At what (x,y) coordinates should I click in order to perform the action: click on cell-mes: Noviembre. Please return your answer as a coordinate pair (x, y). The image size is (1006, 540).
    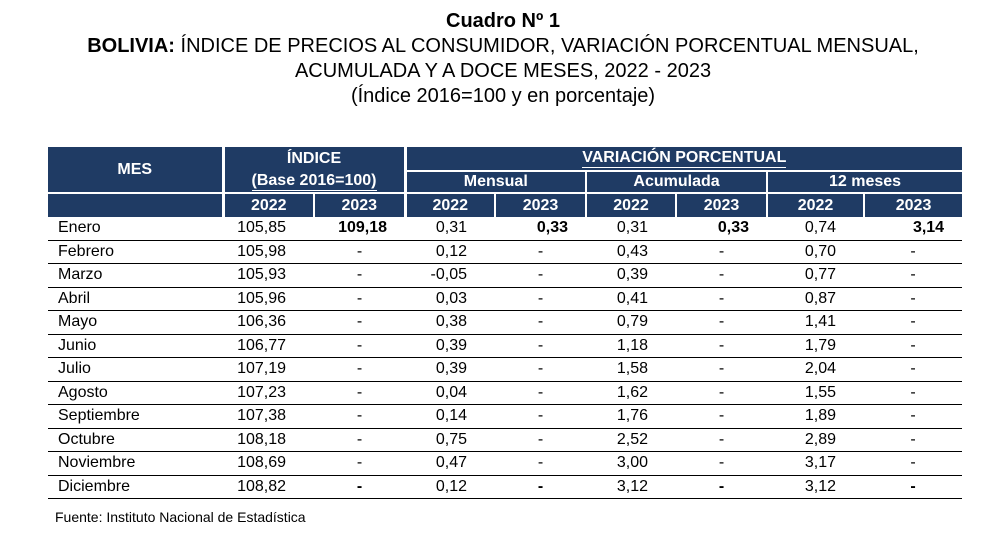
    Looking at the image, I should click on (135, 463).